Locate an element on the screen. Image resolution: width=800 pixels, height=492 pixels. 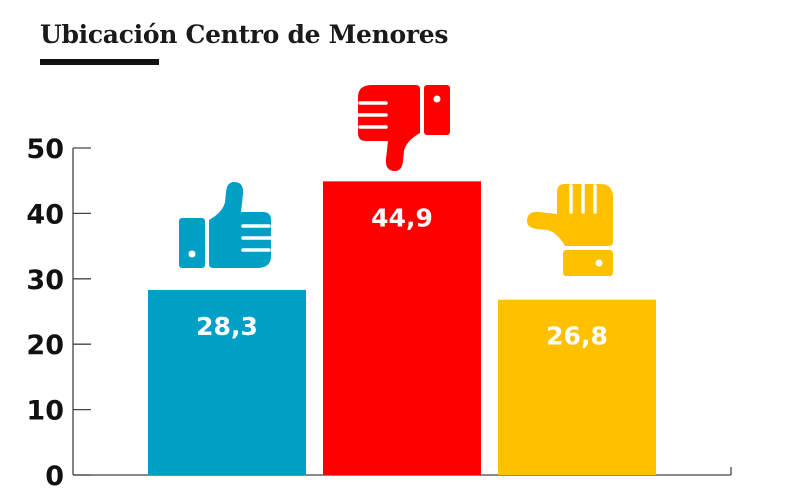
y-tick-label-50: 50 is located at coordinates (45, 149).